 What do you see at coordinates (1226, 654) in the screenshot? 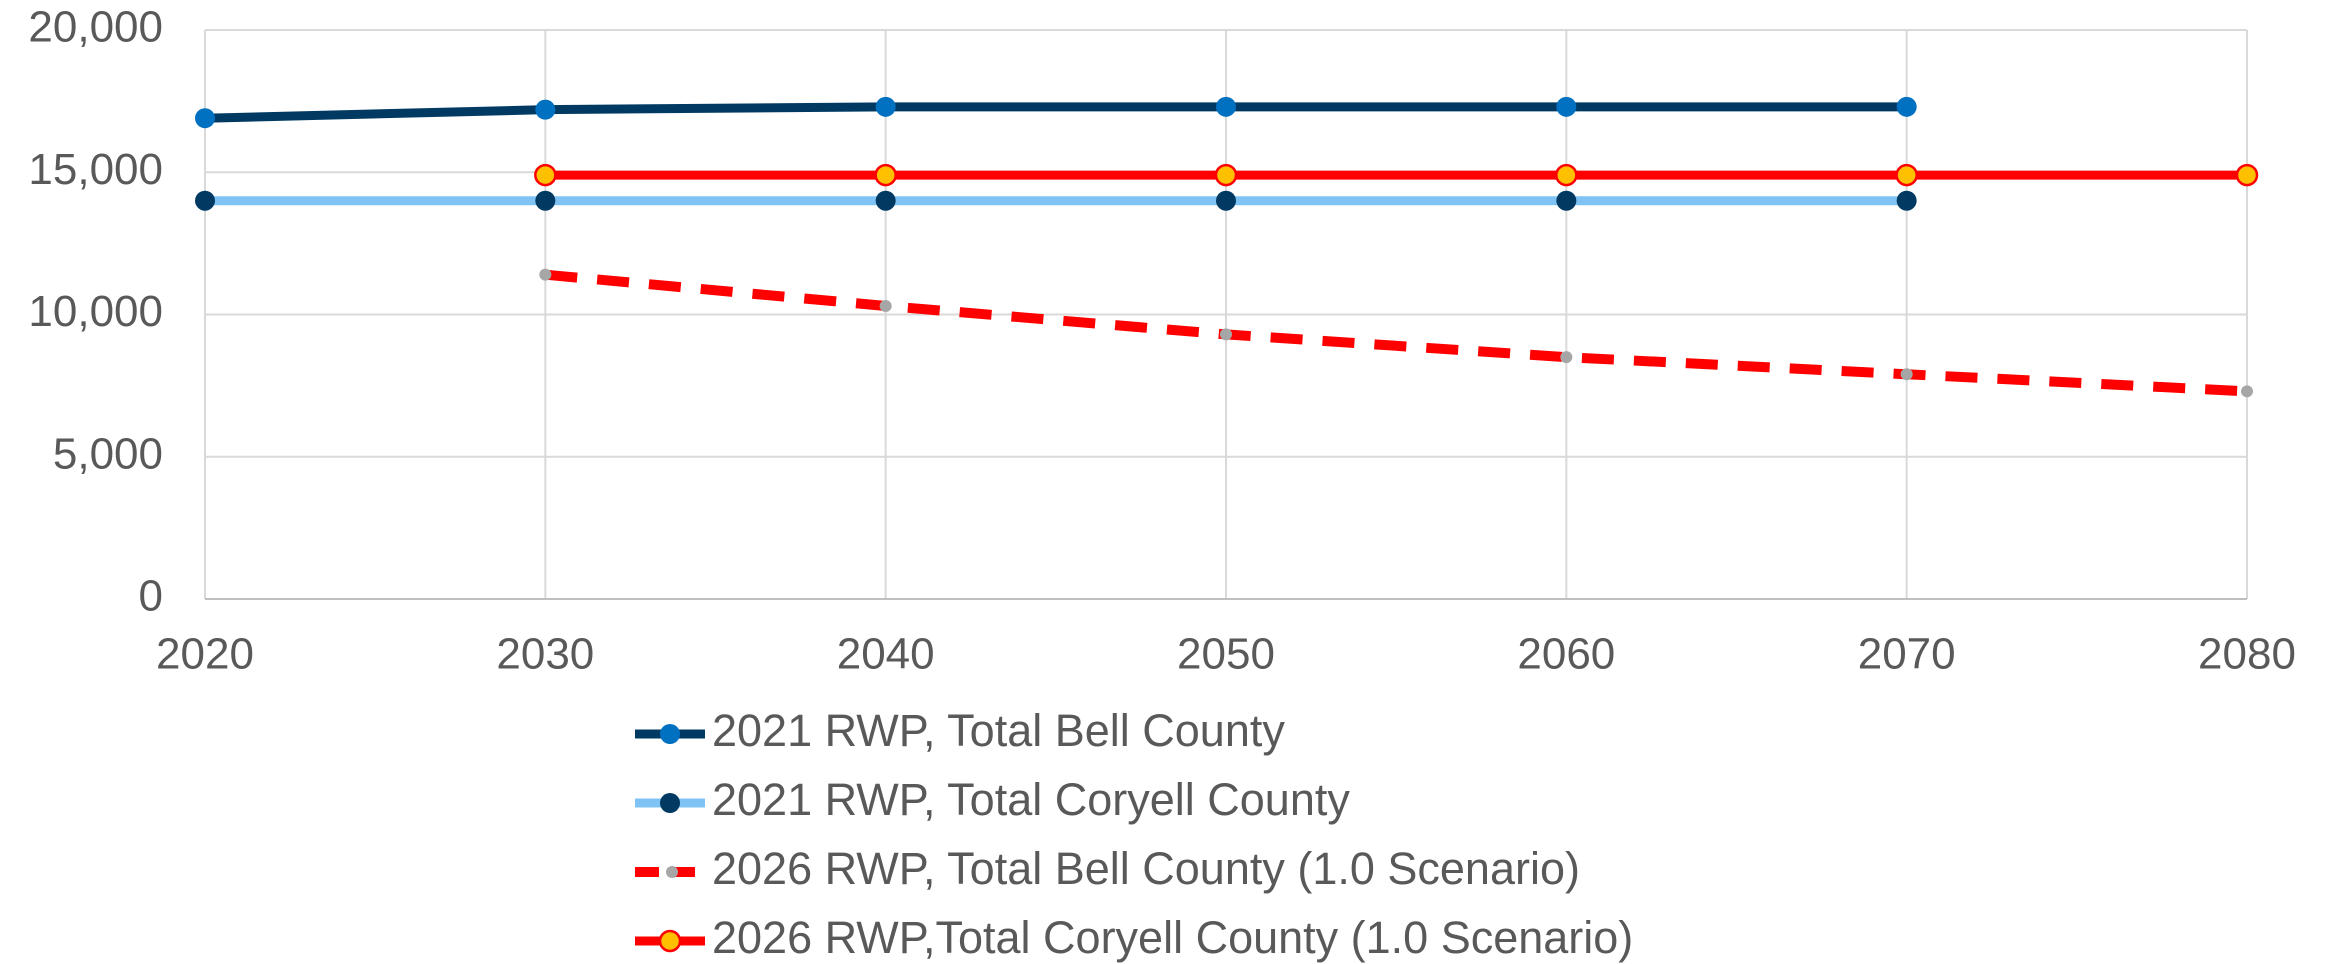
I see `x-tick-label: 2050` at bounding box center [1226, 654].